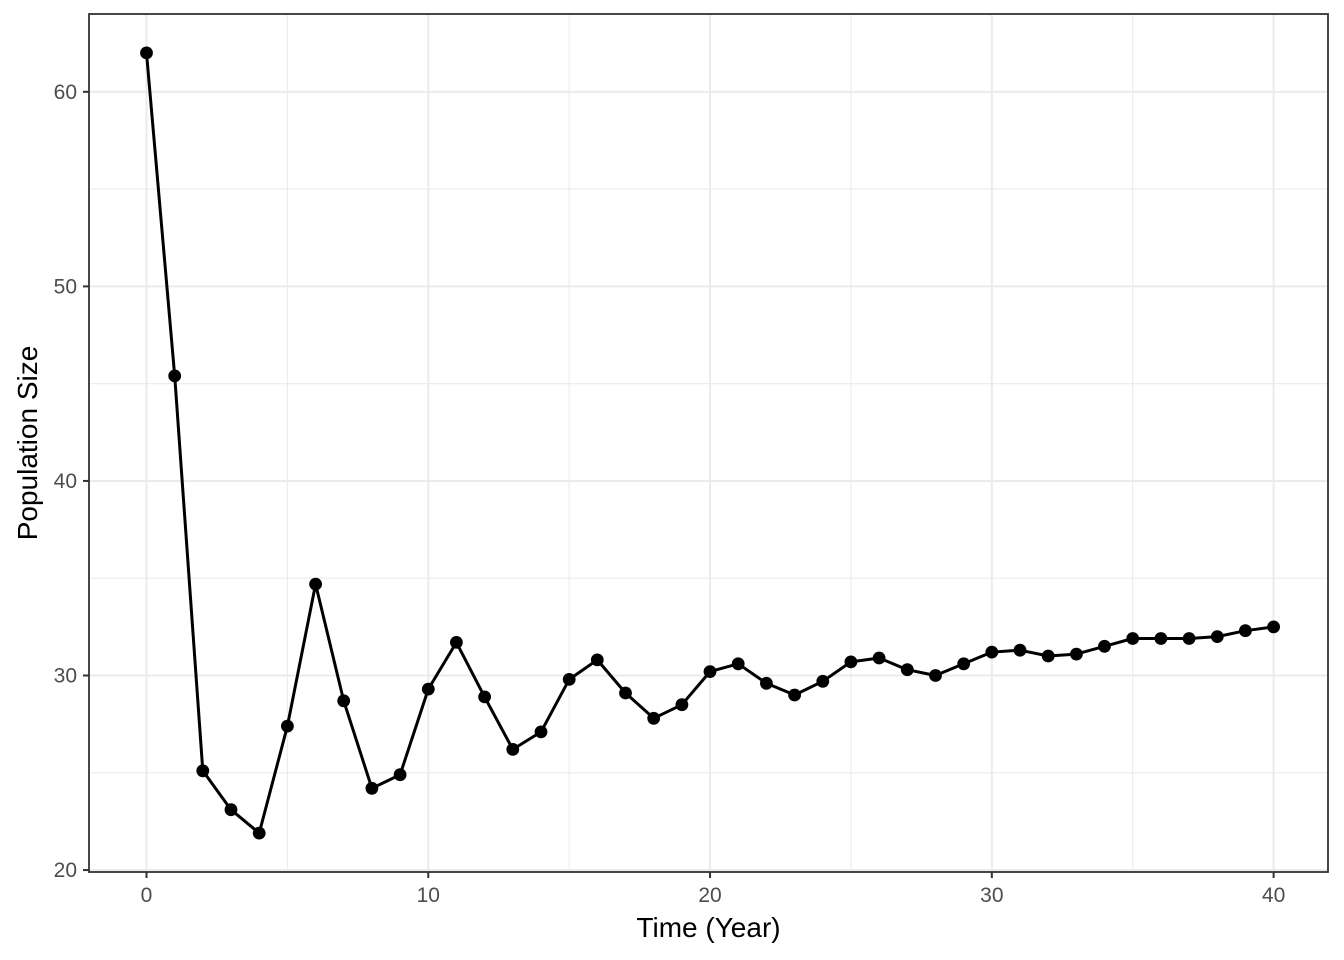  Describe the element at coordinates (708, 927) in the screenshot. I see `x-axis-title: Time (Year)` at that location.